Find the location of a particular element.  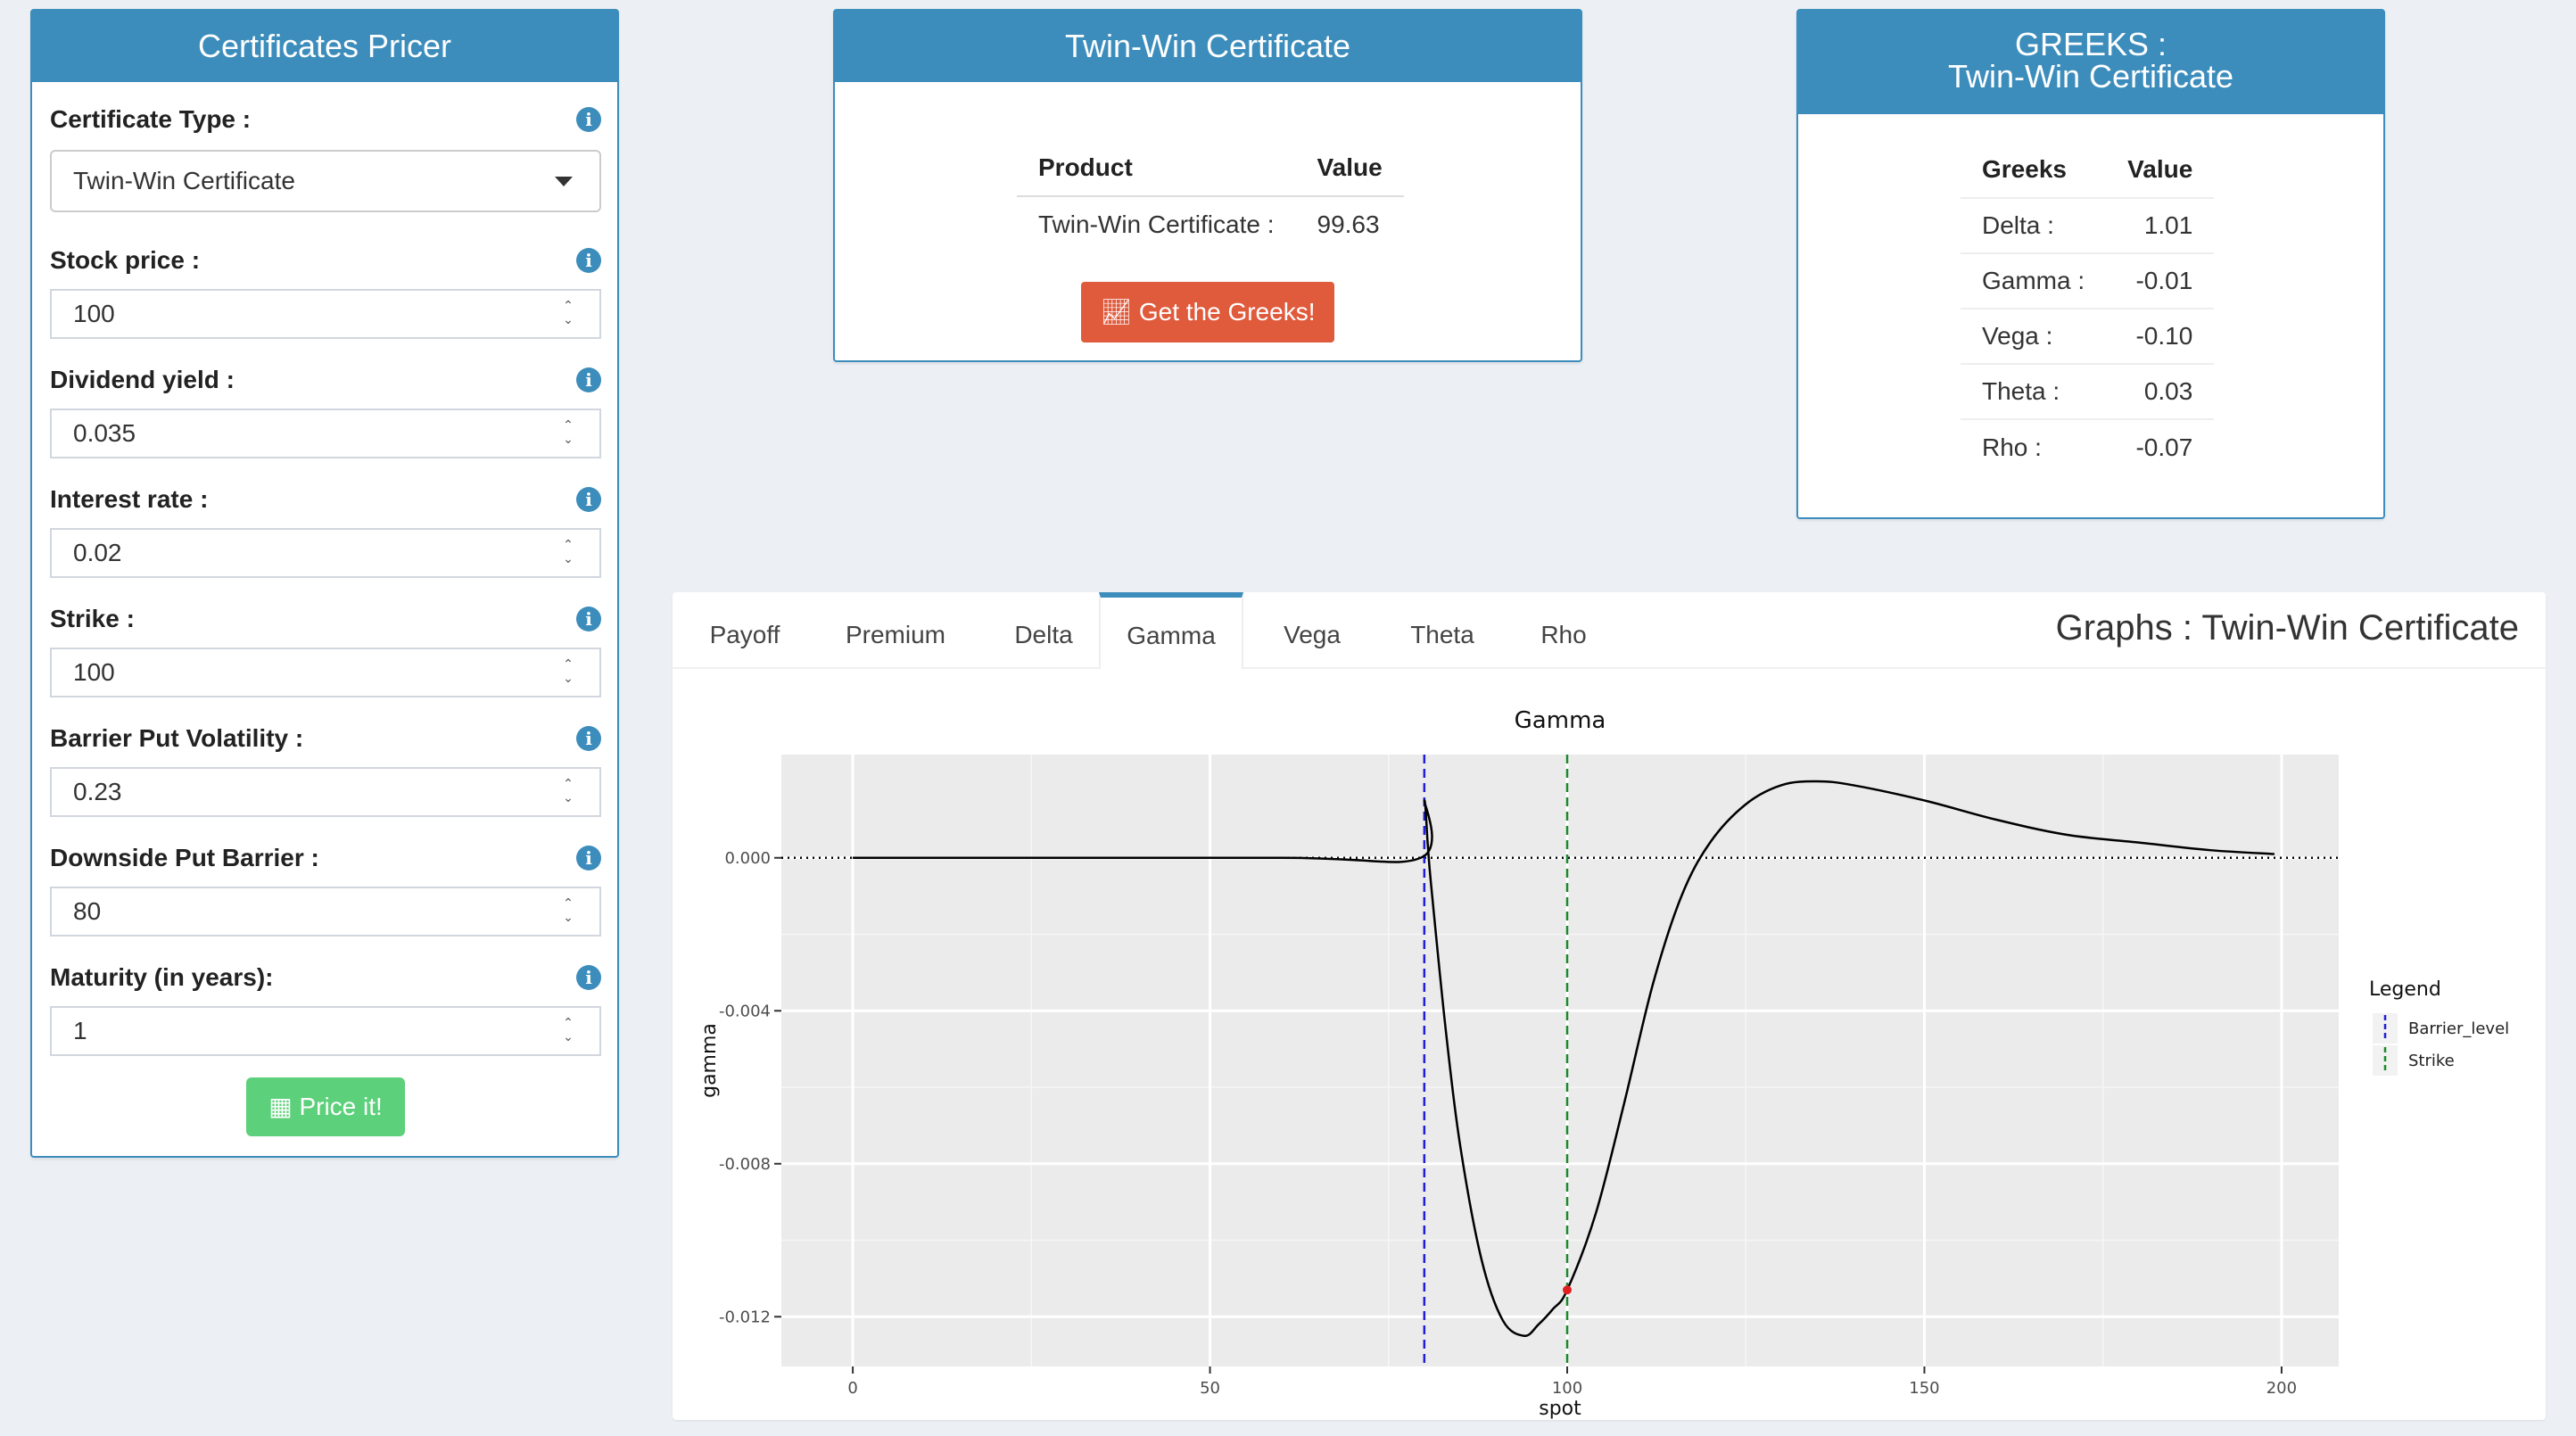

downside-put-barrier-field: Downside Put Barrier : i 80 ⌃ ⌄ is located at coordinates (326, 889).